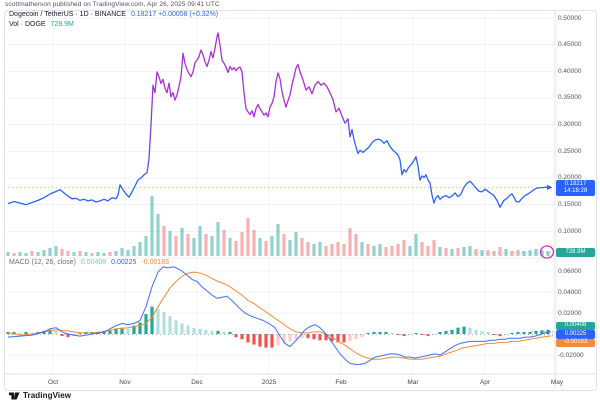  I want to click on macd-axis-tick: 0.06000, so click(570, 271).